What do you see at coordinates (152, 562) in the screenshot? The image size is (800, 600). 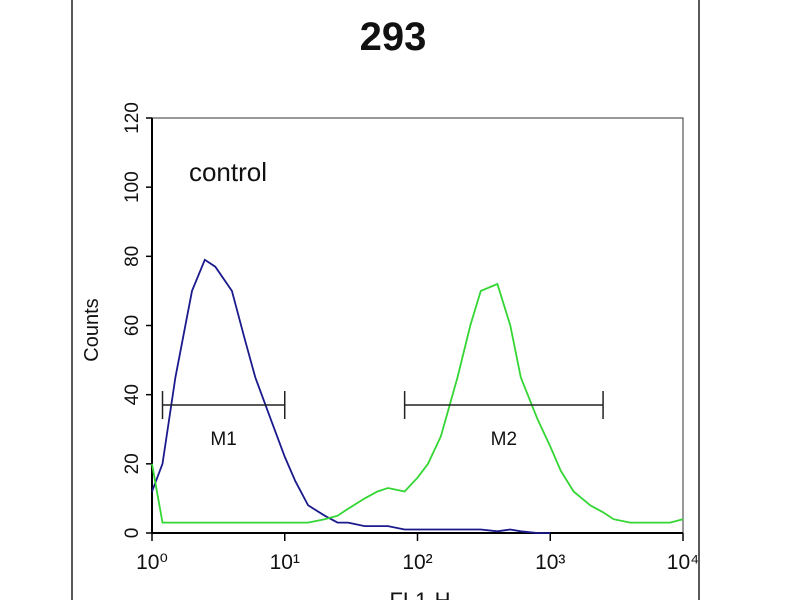 I see `x-tick-label: 10⁰` at bounding box center [152, 562].